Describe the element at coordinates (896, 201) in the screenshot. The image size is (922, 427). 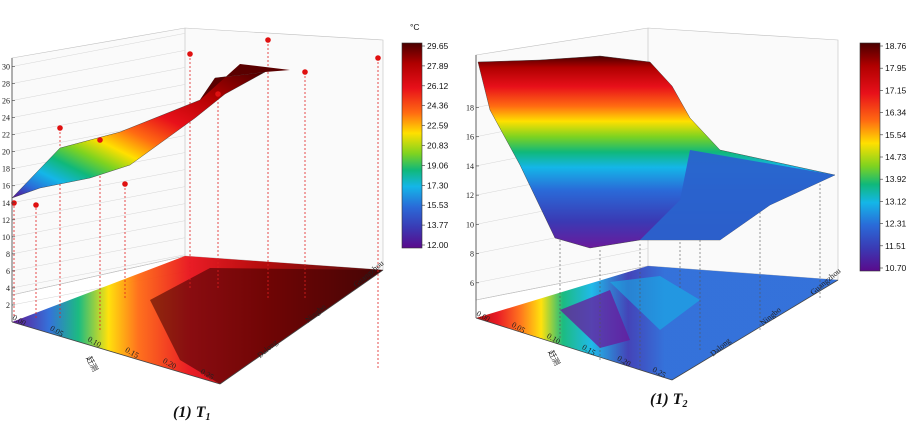
I see `colorbar-tick-label: 13.12` at that location.